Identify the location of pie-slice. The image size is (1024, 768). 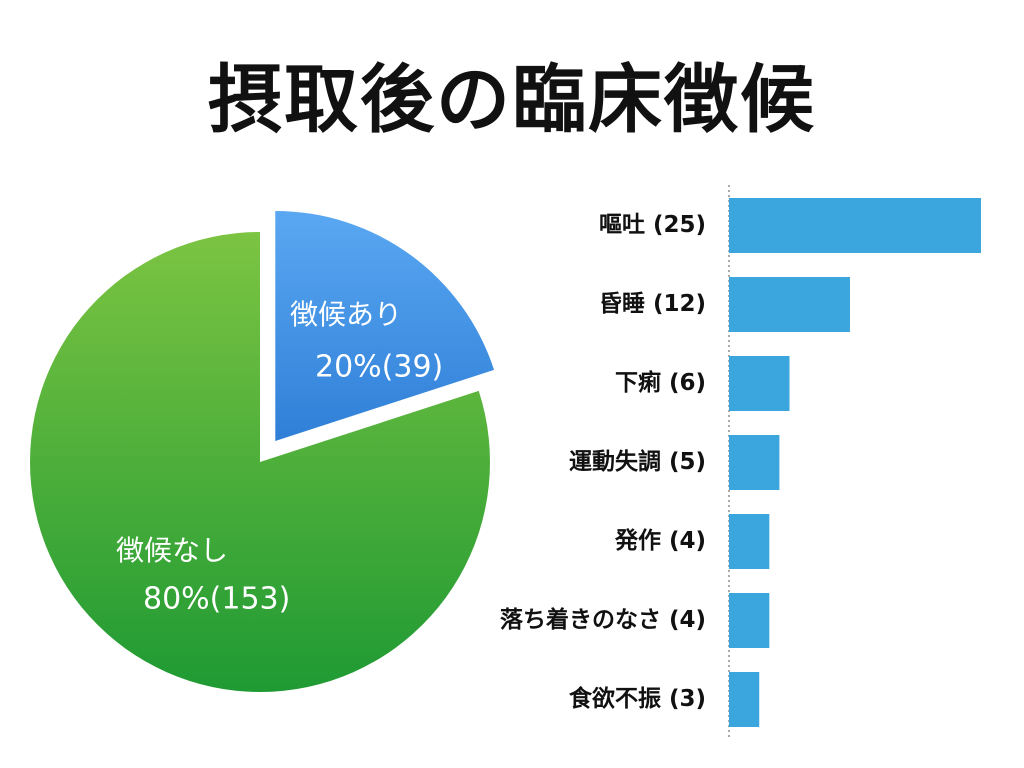
(385, 325).